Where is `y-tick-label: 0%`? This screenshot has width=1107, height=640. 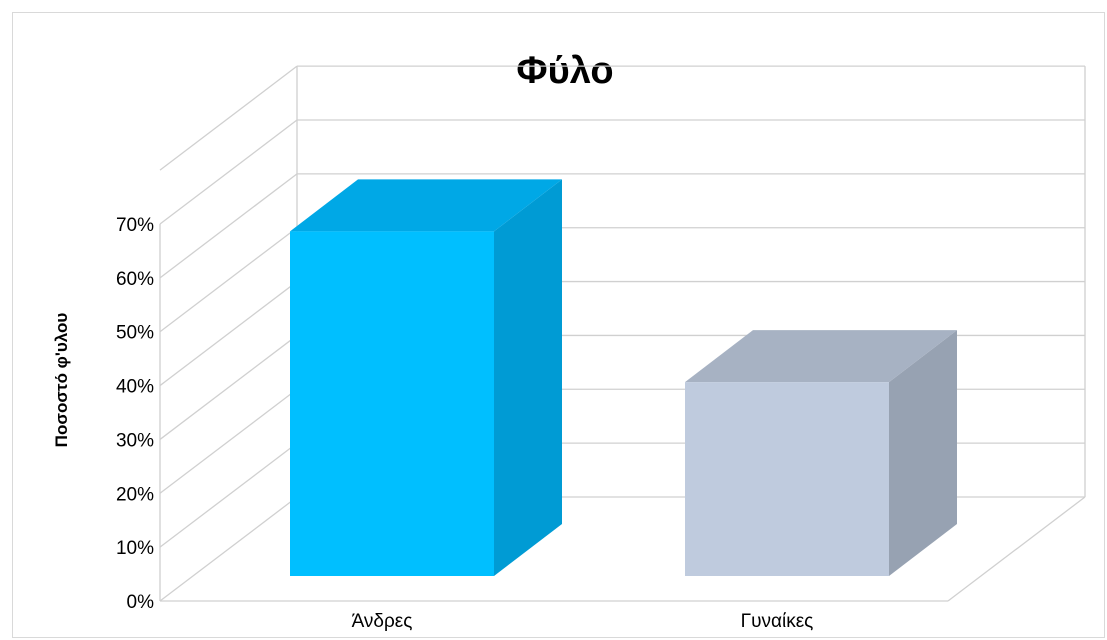
y-tick-label: 0% is located at coordinates (141, 602).